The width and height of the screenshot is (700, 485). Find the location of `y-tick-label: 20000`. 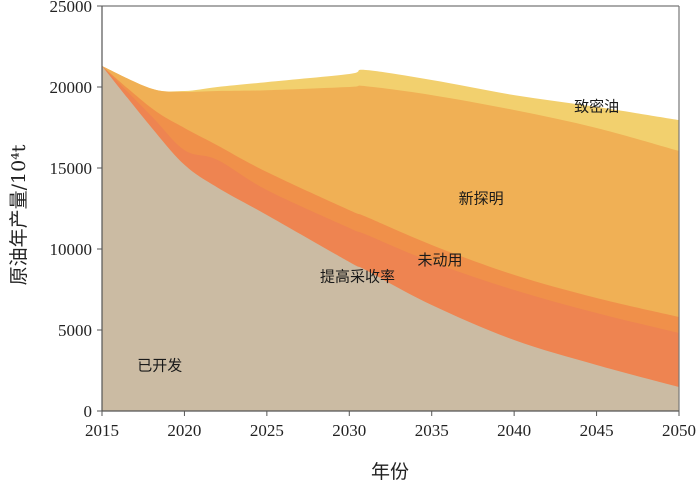

y-tick-label: 20000 is located at coordinates (71, 87).